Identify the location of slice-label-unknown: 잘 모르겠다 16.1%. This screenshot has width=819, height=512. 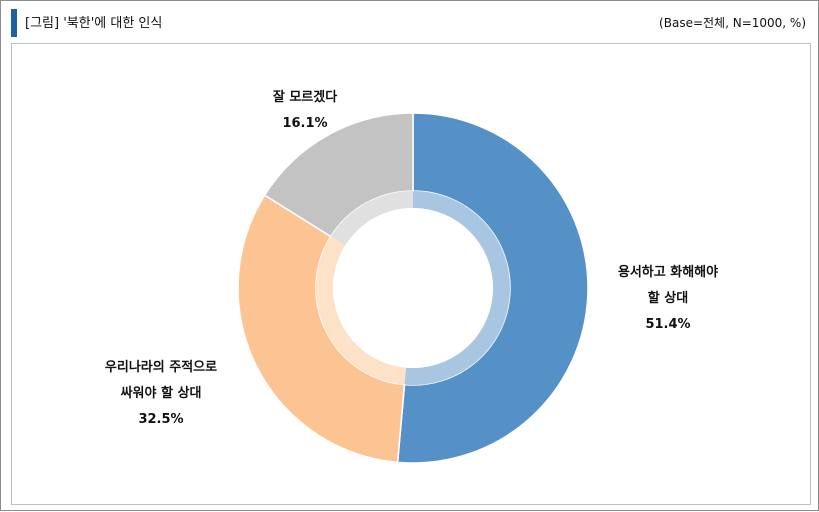
(305, 110).